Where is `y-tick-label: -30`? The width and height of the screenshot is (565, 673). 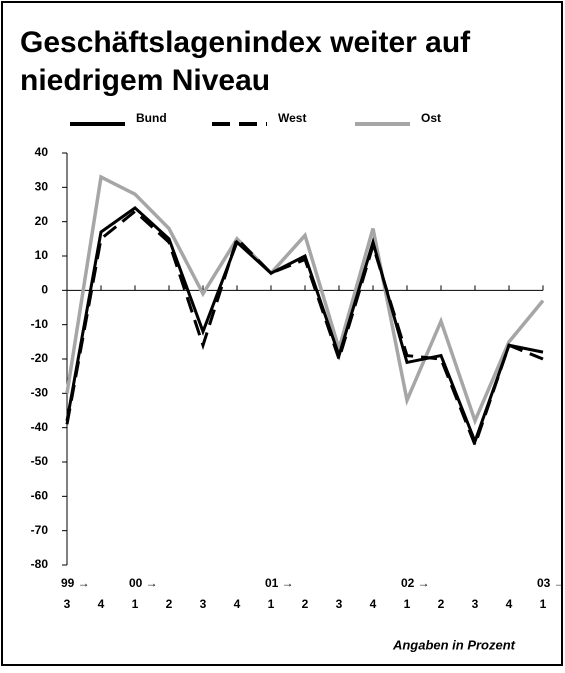
y-tick-label: -30 is located at coordinates (40, 393).